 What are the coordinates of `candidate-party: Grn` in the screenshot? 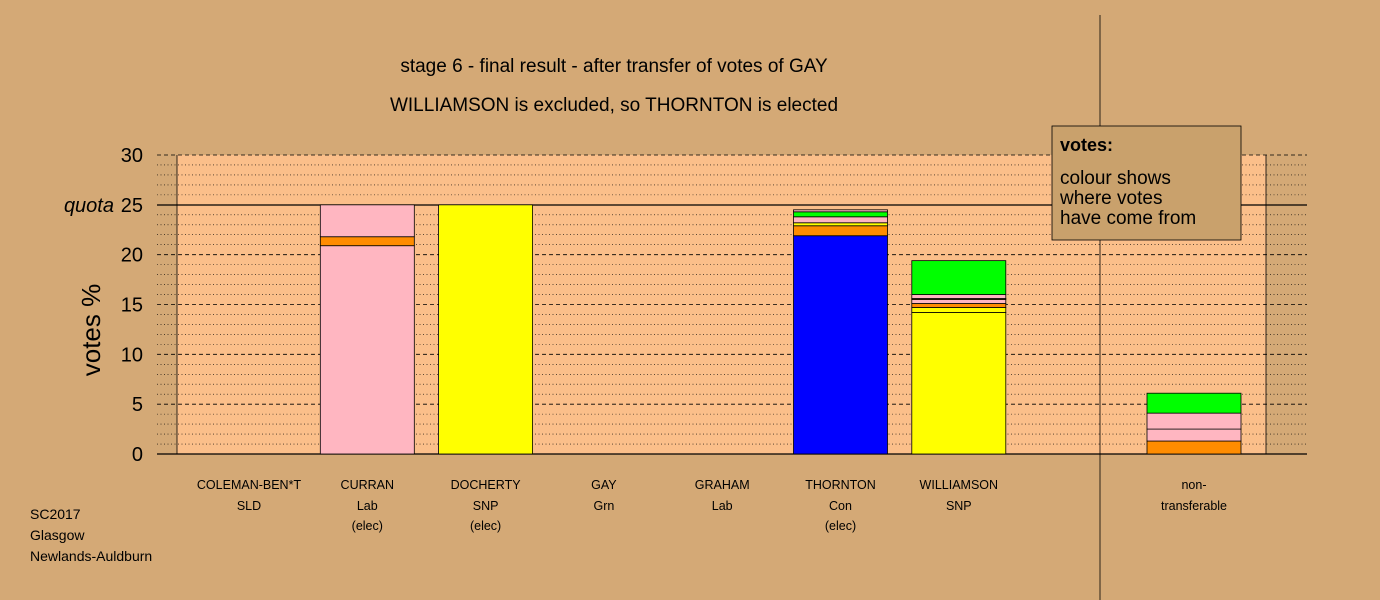 It's located at (603, 506).